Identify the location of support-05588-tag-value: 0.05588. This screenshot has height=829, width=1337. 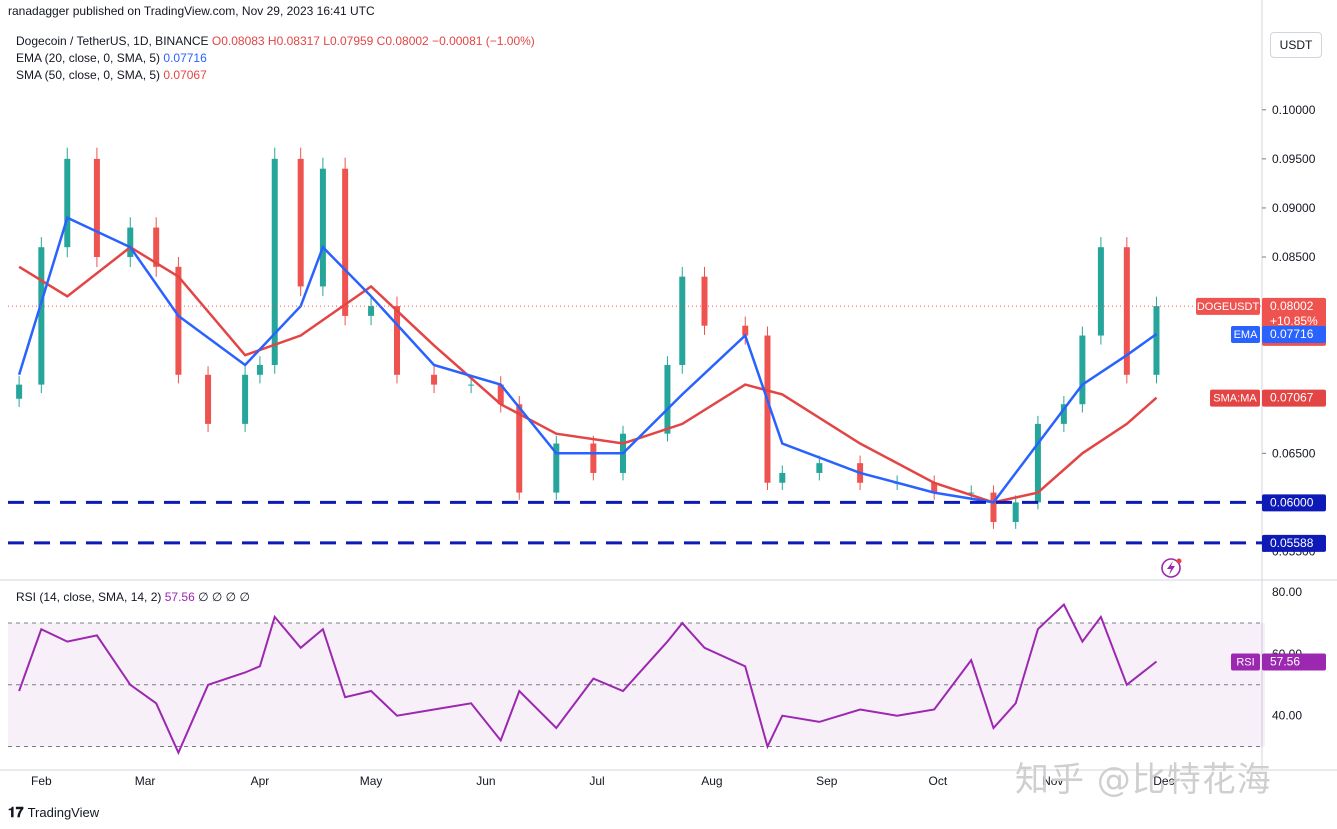
(1292, 543).